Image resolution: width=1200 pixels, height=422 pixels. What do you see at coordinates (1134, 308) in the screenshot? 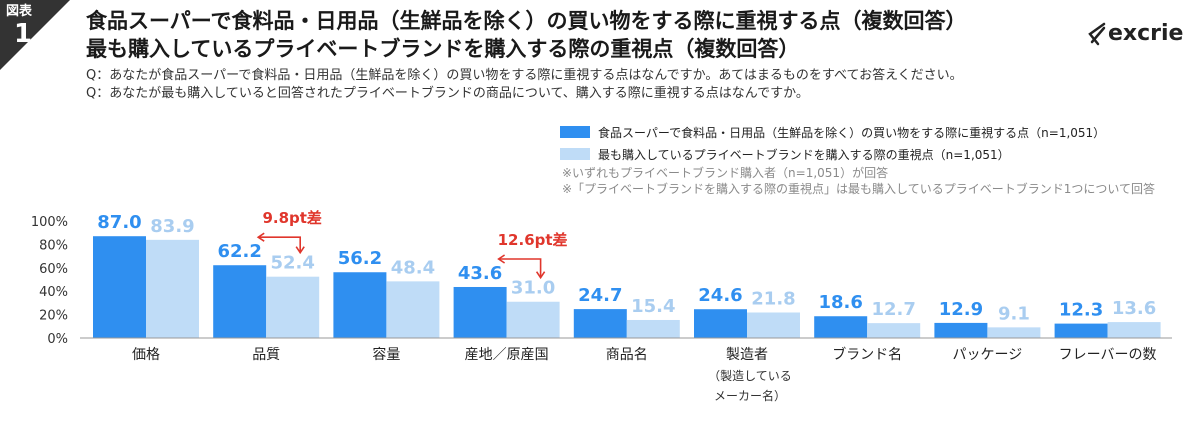
I see `data-label-series2: 13.6` at bounding box center [1134, 308].